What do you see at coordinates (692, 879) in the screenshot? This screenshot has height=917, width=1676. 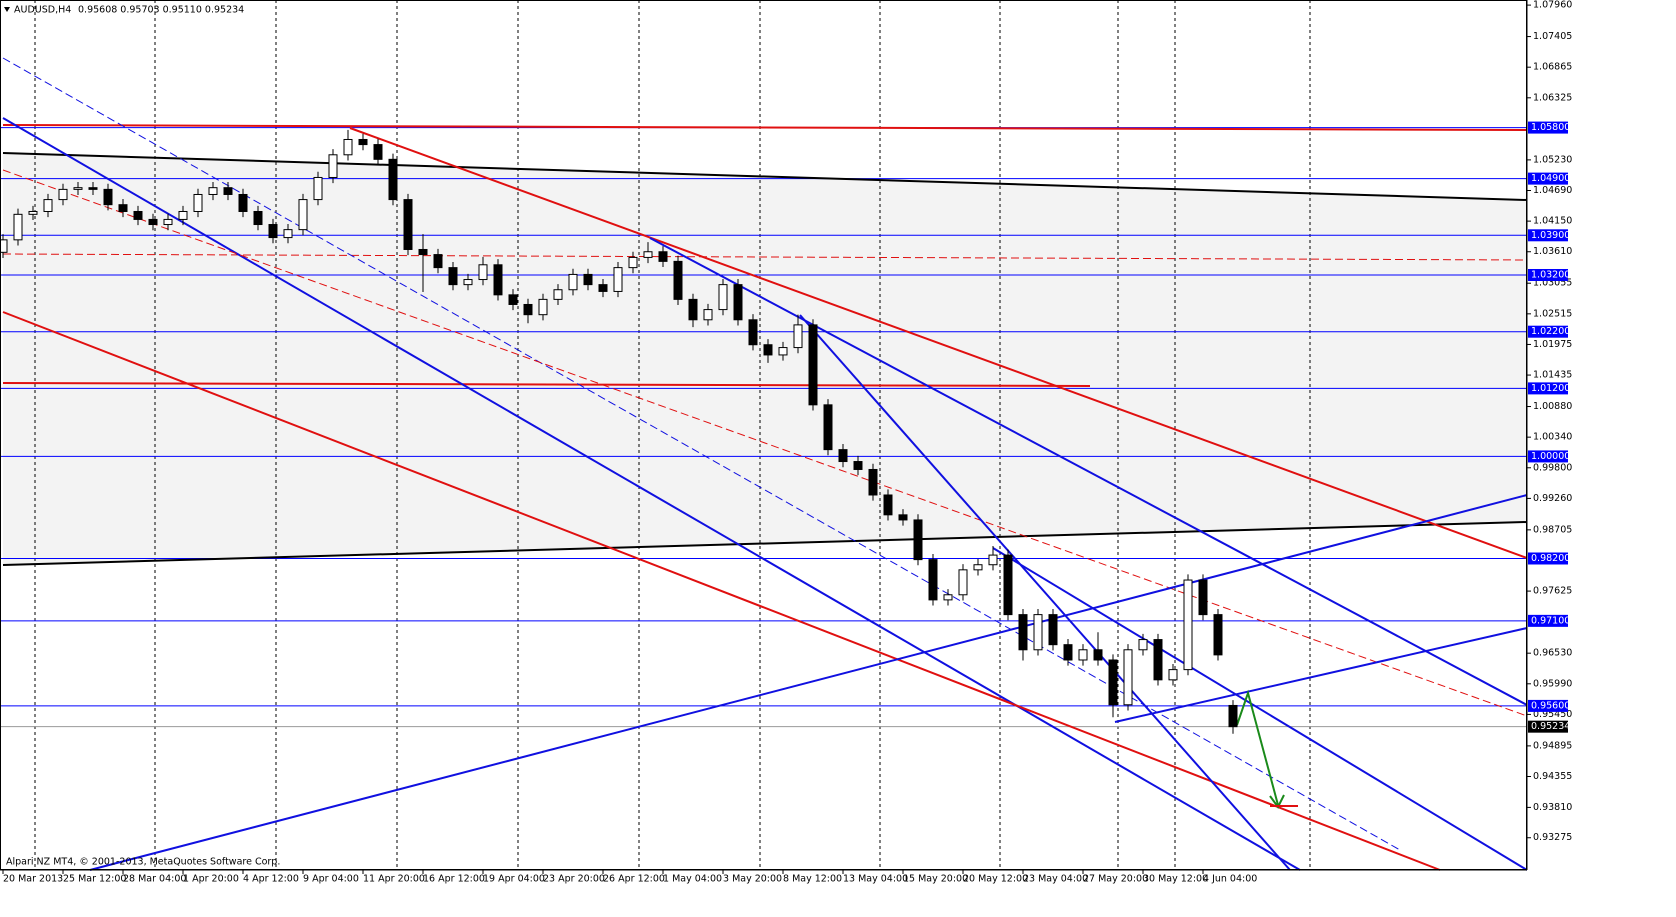 I see `x-tick-label: 1 May 04:00` at bounding box center [692, 879].